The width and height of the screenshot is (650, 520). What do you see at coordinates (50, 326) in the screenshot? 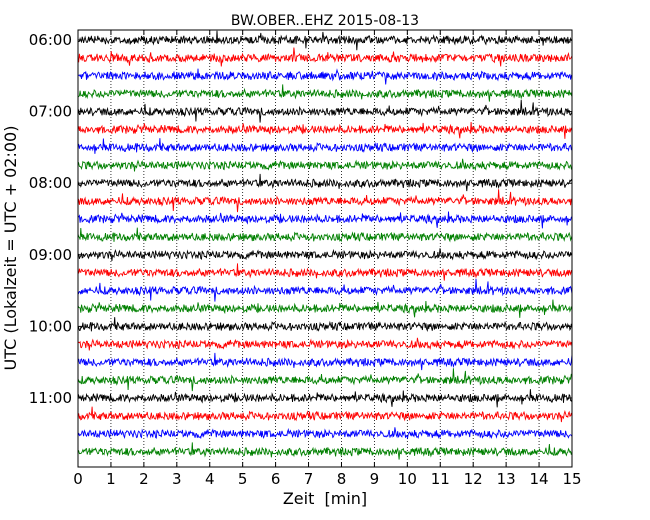
I see `y-tick-label: 10:00` at bounding box center [50, 326].